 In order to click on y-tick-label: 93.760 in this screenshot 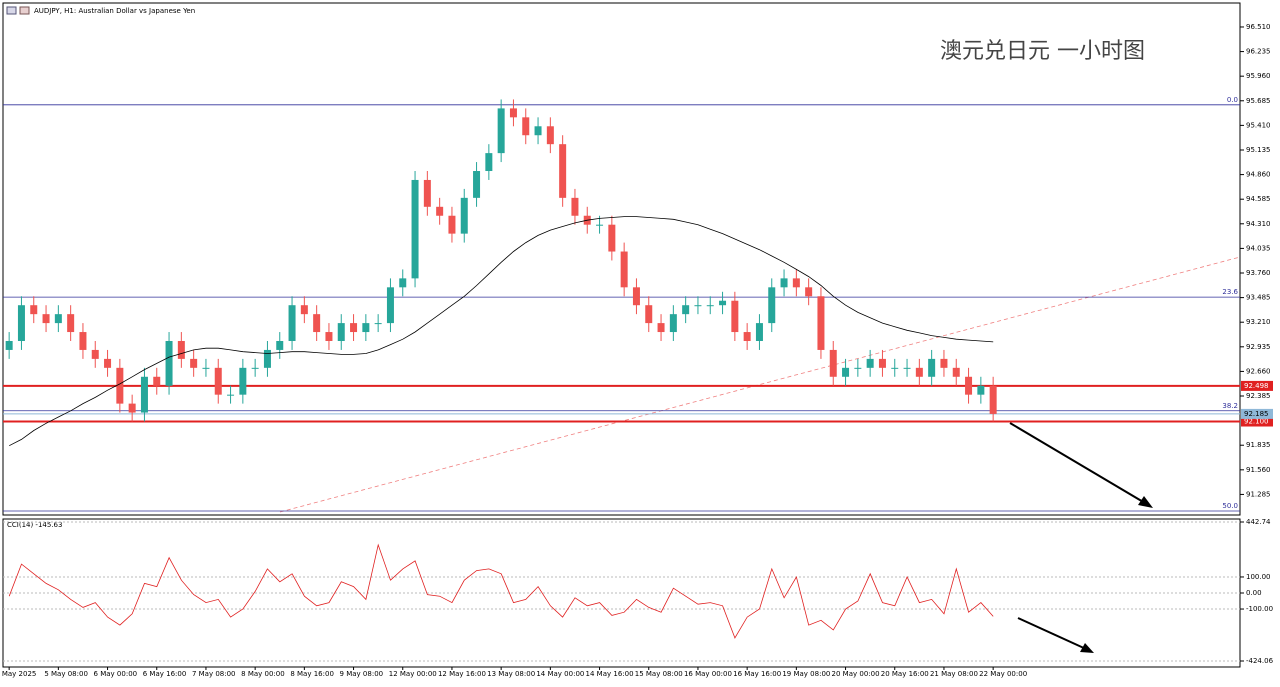, I will do `click(1258, 273)`.